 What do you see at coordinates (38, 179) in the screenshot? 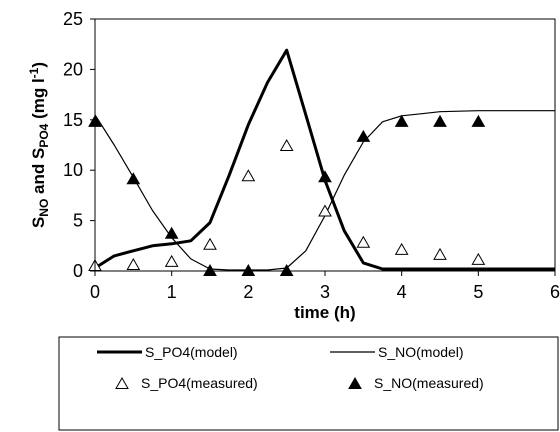
I see `y-axis-label-part: and` at bounding box center [38, 179].